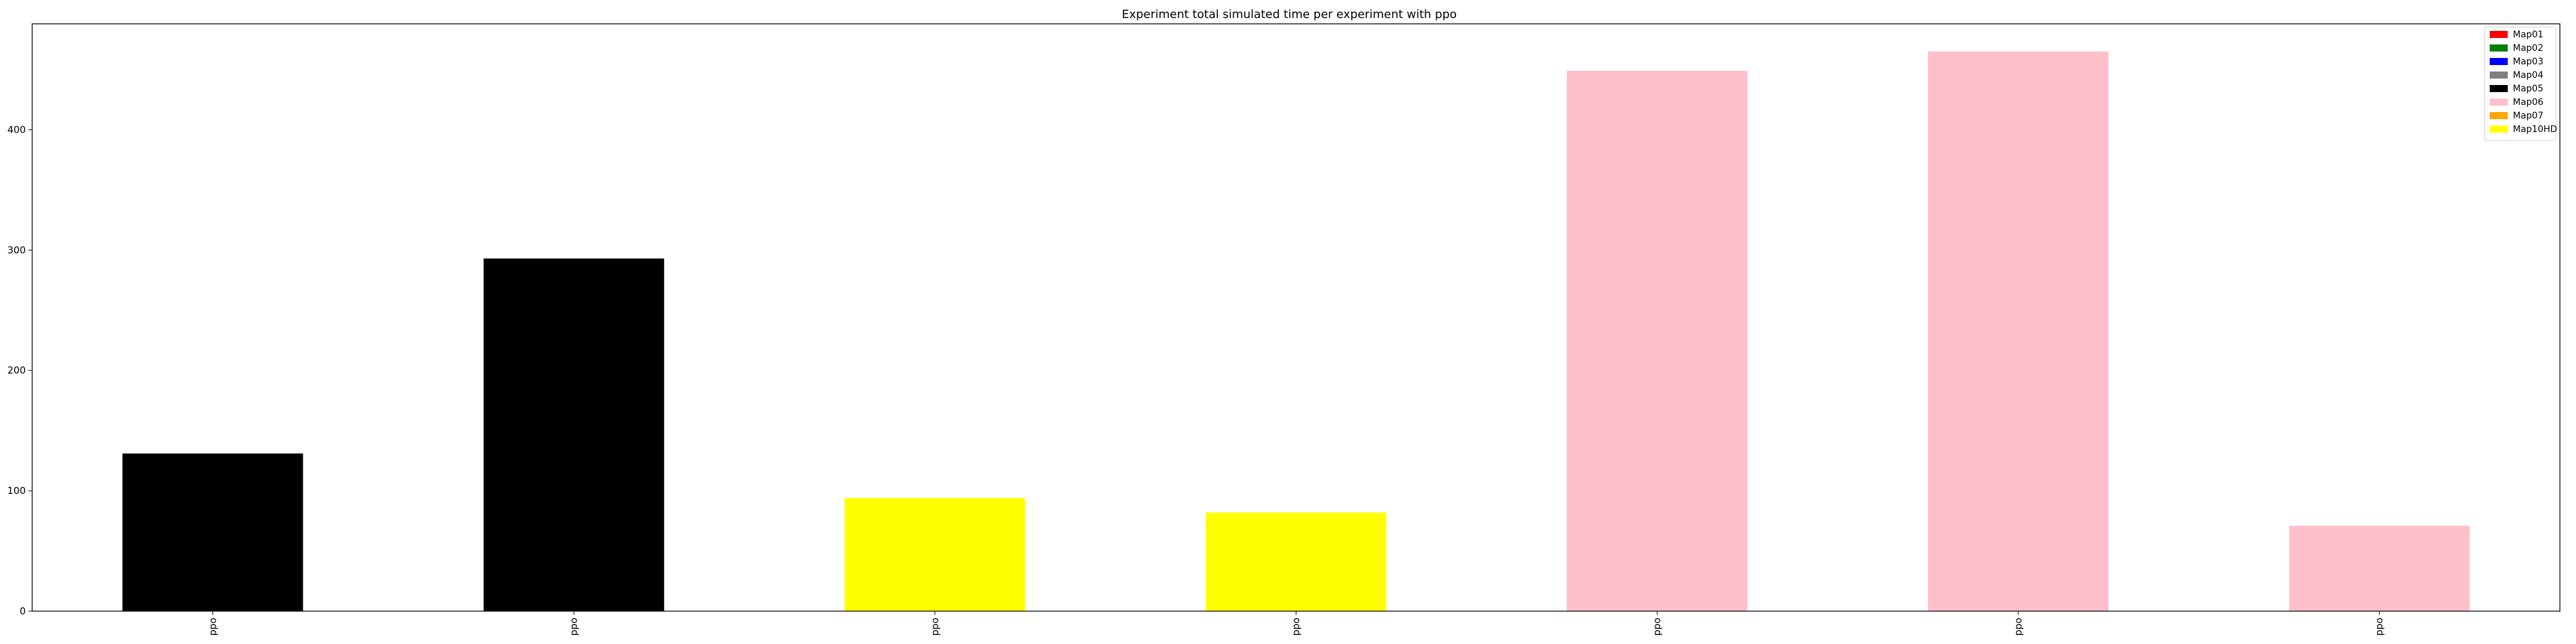 The image size is (2576, 644). I want to click on legend-label: Map03, so click(2528, 62).